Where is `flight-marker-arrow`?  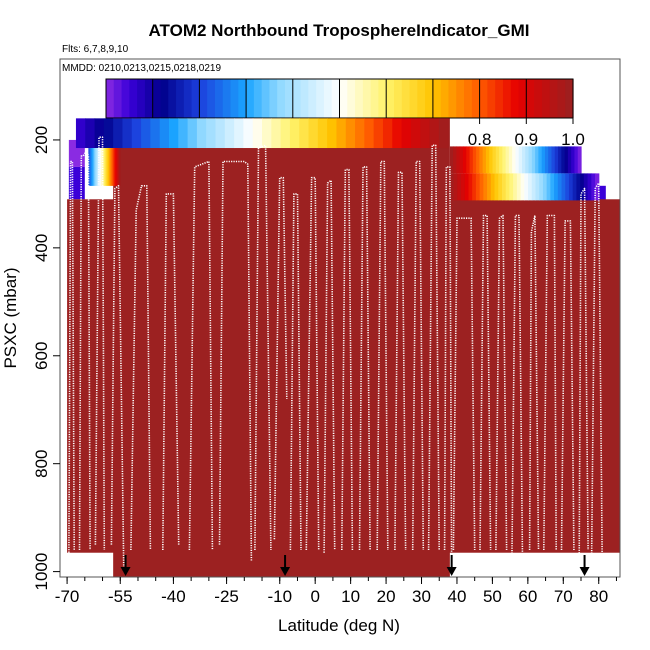 flight-marker-arrow is located at coordinates (285, 571).